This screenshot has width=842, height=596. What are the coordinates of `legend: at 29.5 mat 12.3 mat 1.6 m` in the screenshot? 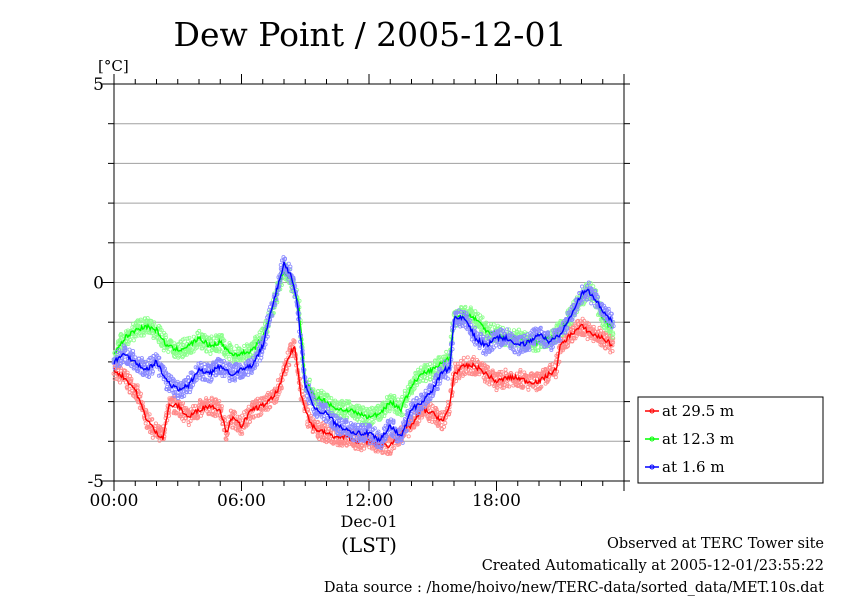 It's located at (730, 440).